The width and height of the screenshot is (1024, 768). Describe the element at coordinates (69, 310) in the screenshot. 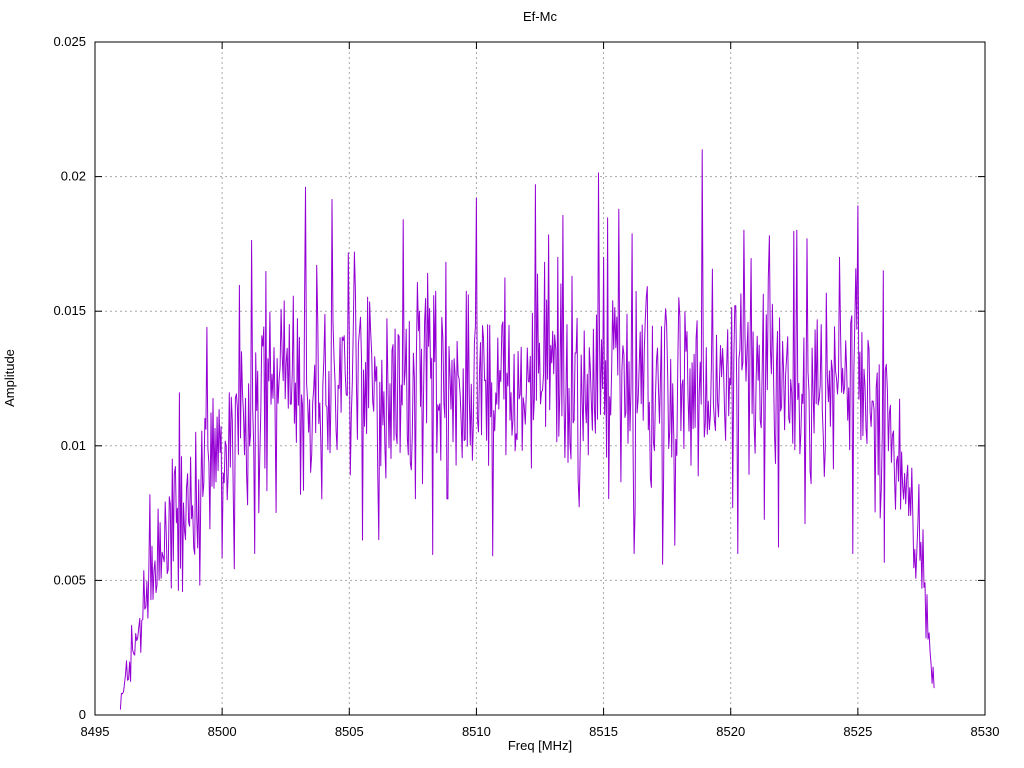

I see `y-tick-label: 0.015` at that location.